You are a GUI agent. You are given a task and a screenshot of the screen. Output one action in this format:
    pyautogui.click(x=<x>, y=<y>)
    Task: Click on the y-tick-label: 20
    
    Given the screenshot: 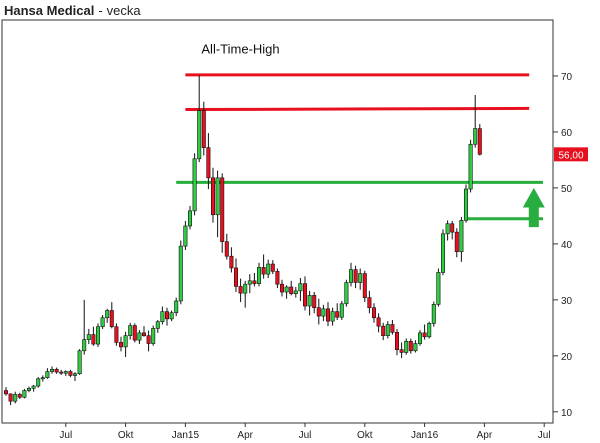 What is the action you would take?
    pyautogui.click(x=567, y=357)
    